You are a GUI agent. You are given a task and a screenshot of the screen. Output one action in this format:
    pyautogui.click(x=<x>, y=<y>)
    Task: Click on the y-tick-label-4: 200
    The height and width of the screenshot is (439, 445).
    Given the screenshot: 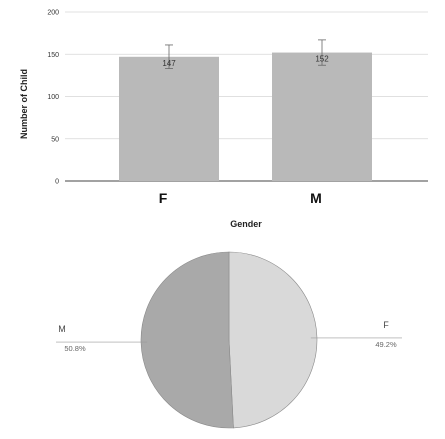 What is the action you would take?
    pyautogui.click(x=53, y=13)
    